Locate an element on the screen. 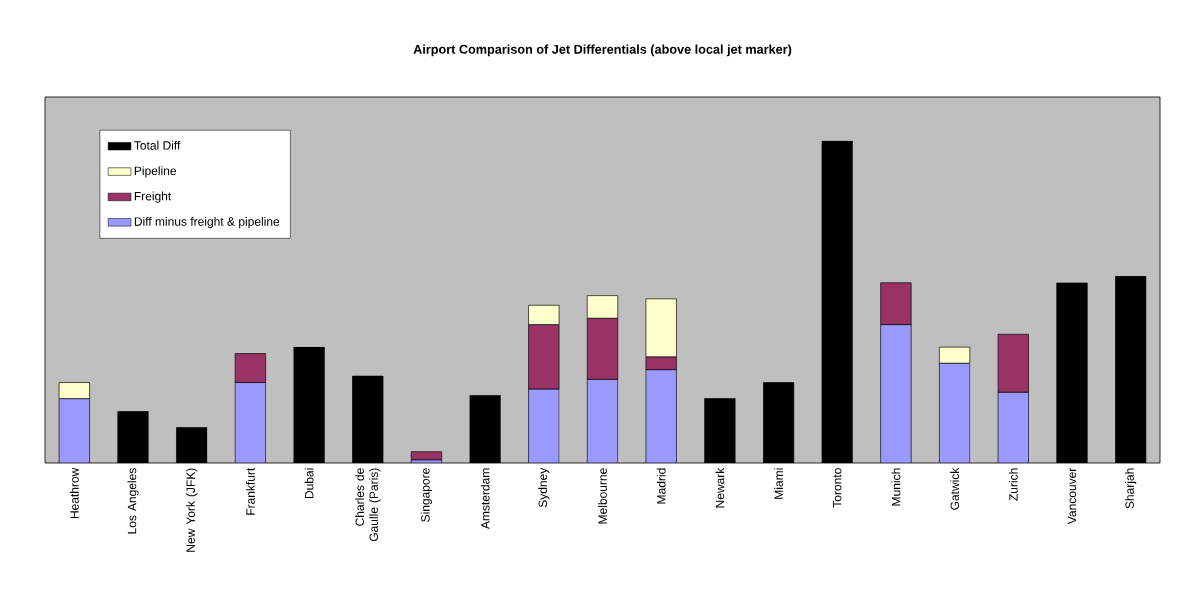 This screenshot has width=1194, height=590. x-tick-label: Munich is located at coordinates (896, 487).